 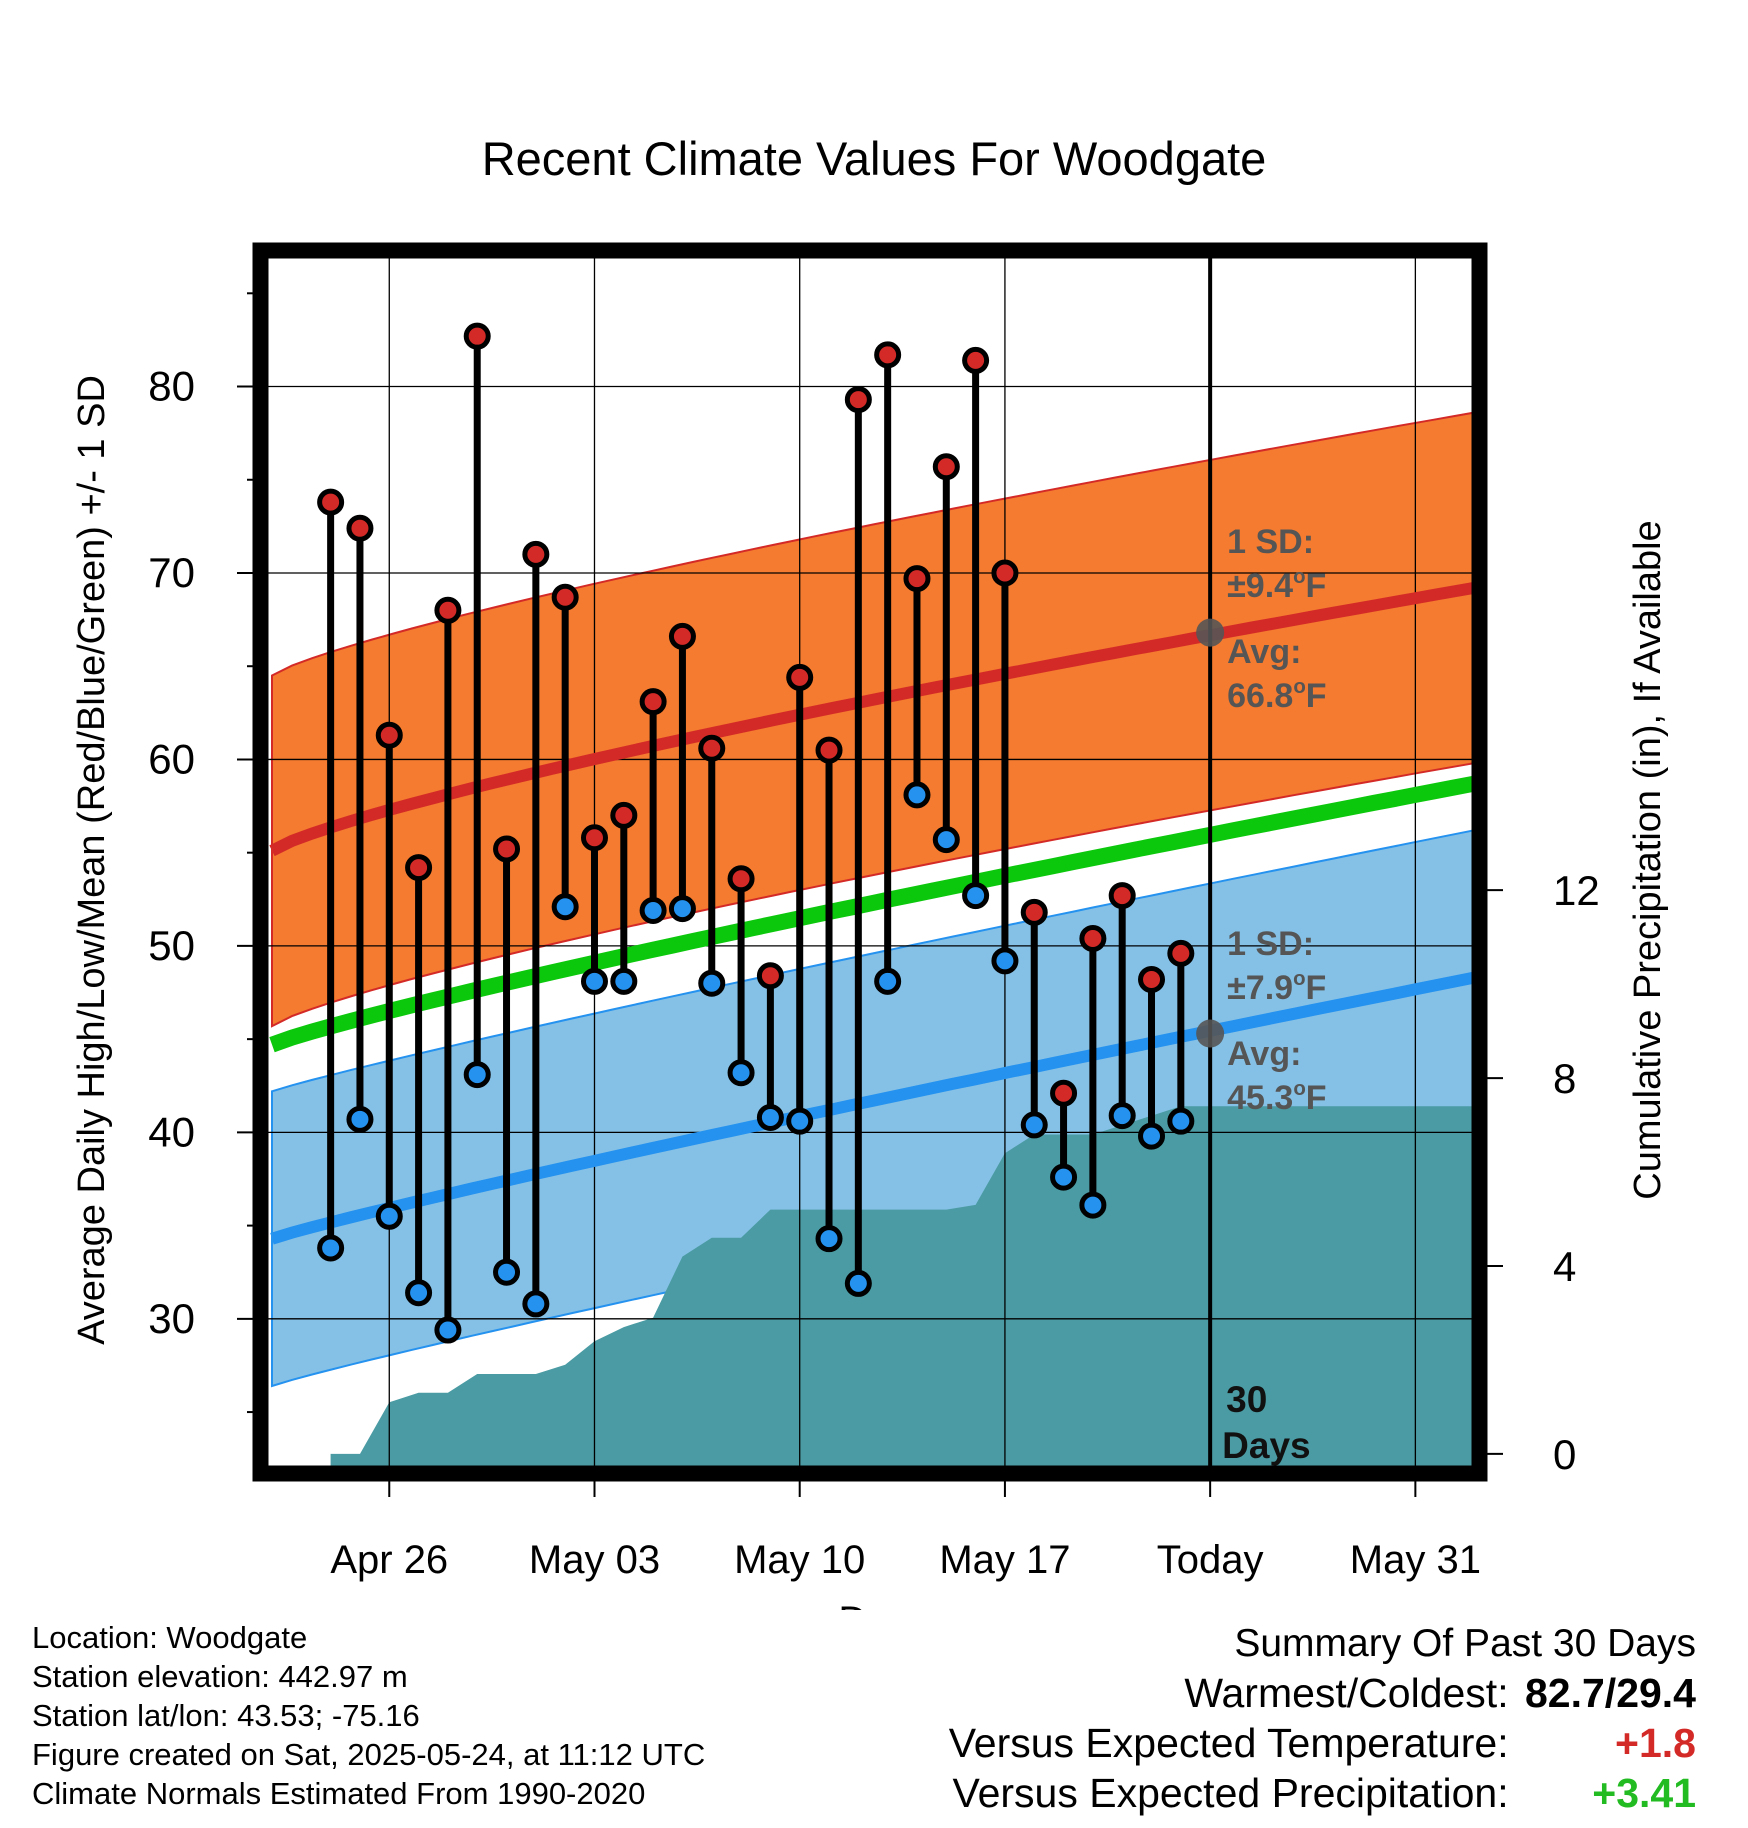 What do you see at coordinates (1644, 1793) in the screenshot?
I see `precip-anomaly-value: +3.41` at bounding box center [1644, 1793].